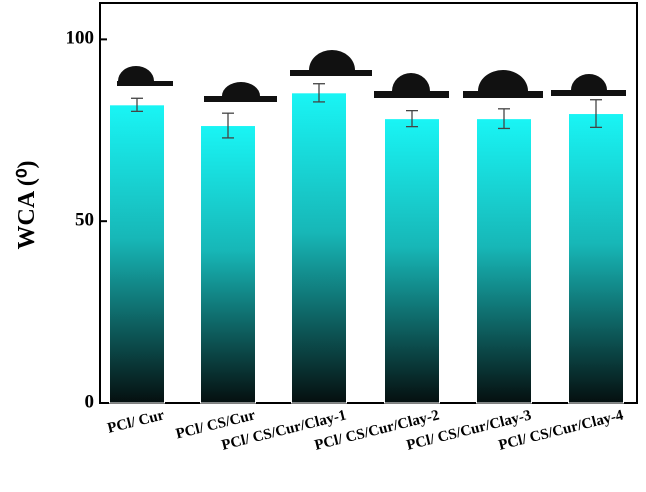  I want to click on droplets, so click(371, 76).